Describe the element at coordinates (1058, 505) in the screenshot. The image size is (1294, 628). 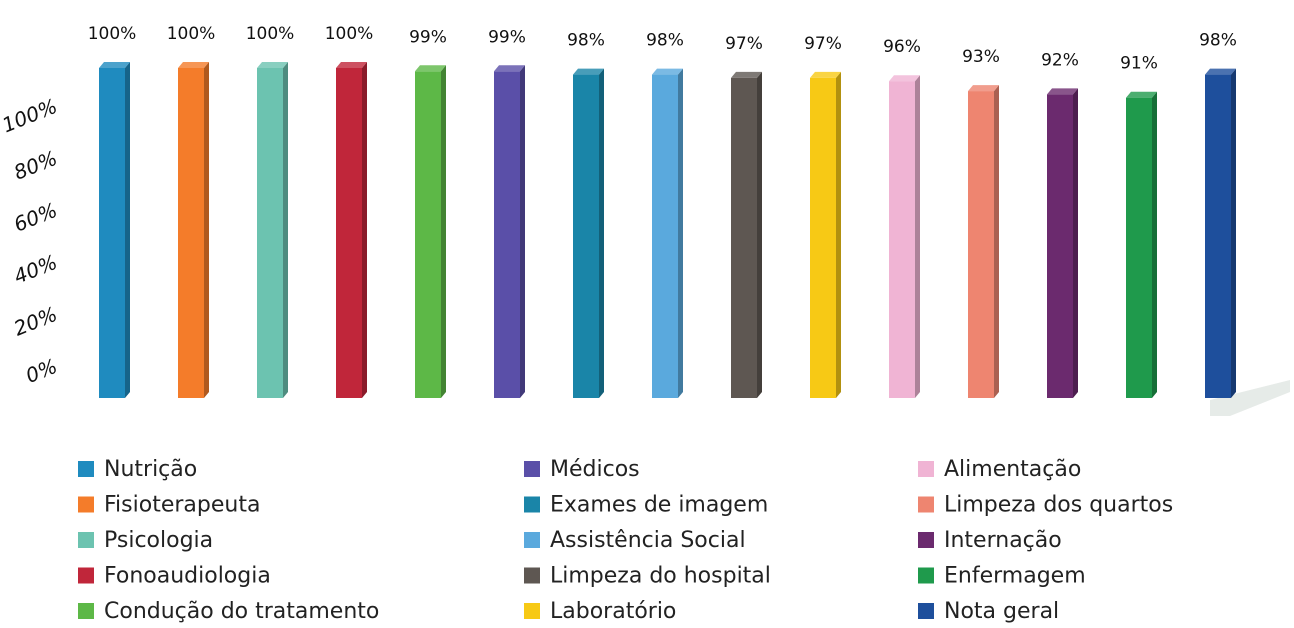
I see `legend-label: Limpeza dos quartos` at that location.